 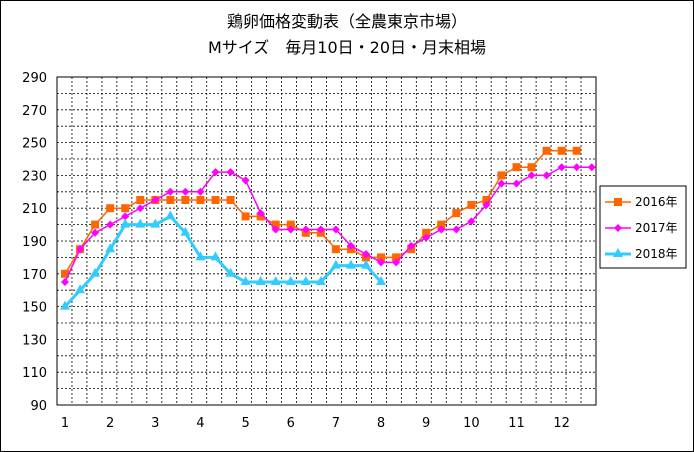 What do you see at coordinates (34, 308) in the screenshot?
I see `y-tick-label: 150` at bounding box center [34, 308].